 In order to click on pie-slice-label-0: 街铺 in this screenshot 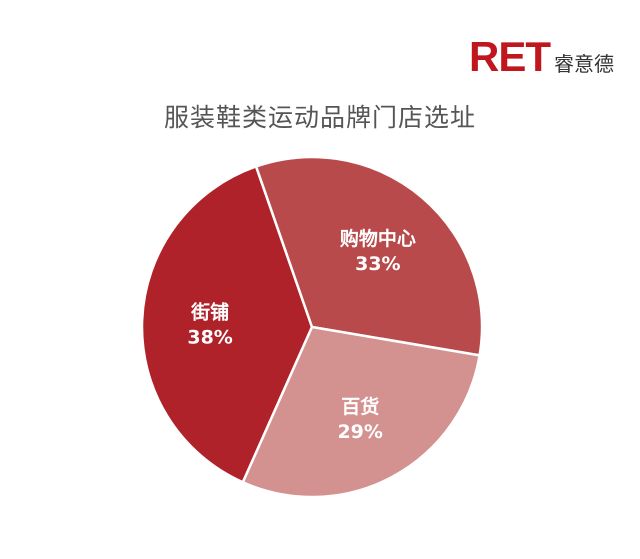, I will do `click(209, 312)`.